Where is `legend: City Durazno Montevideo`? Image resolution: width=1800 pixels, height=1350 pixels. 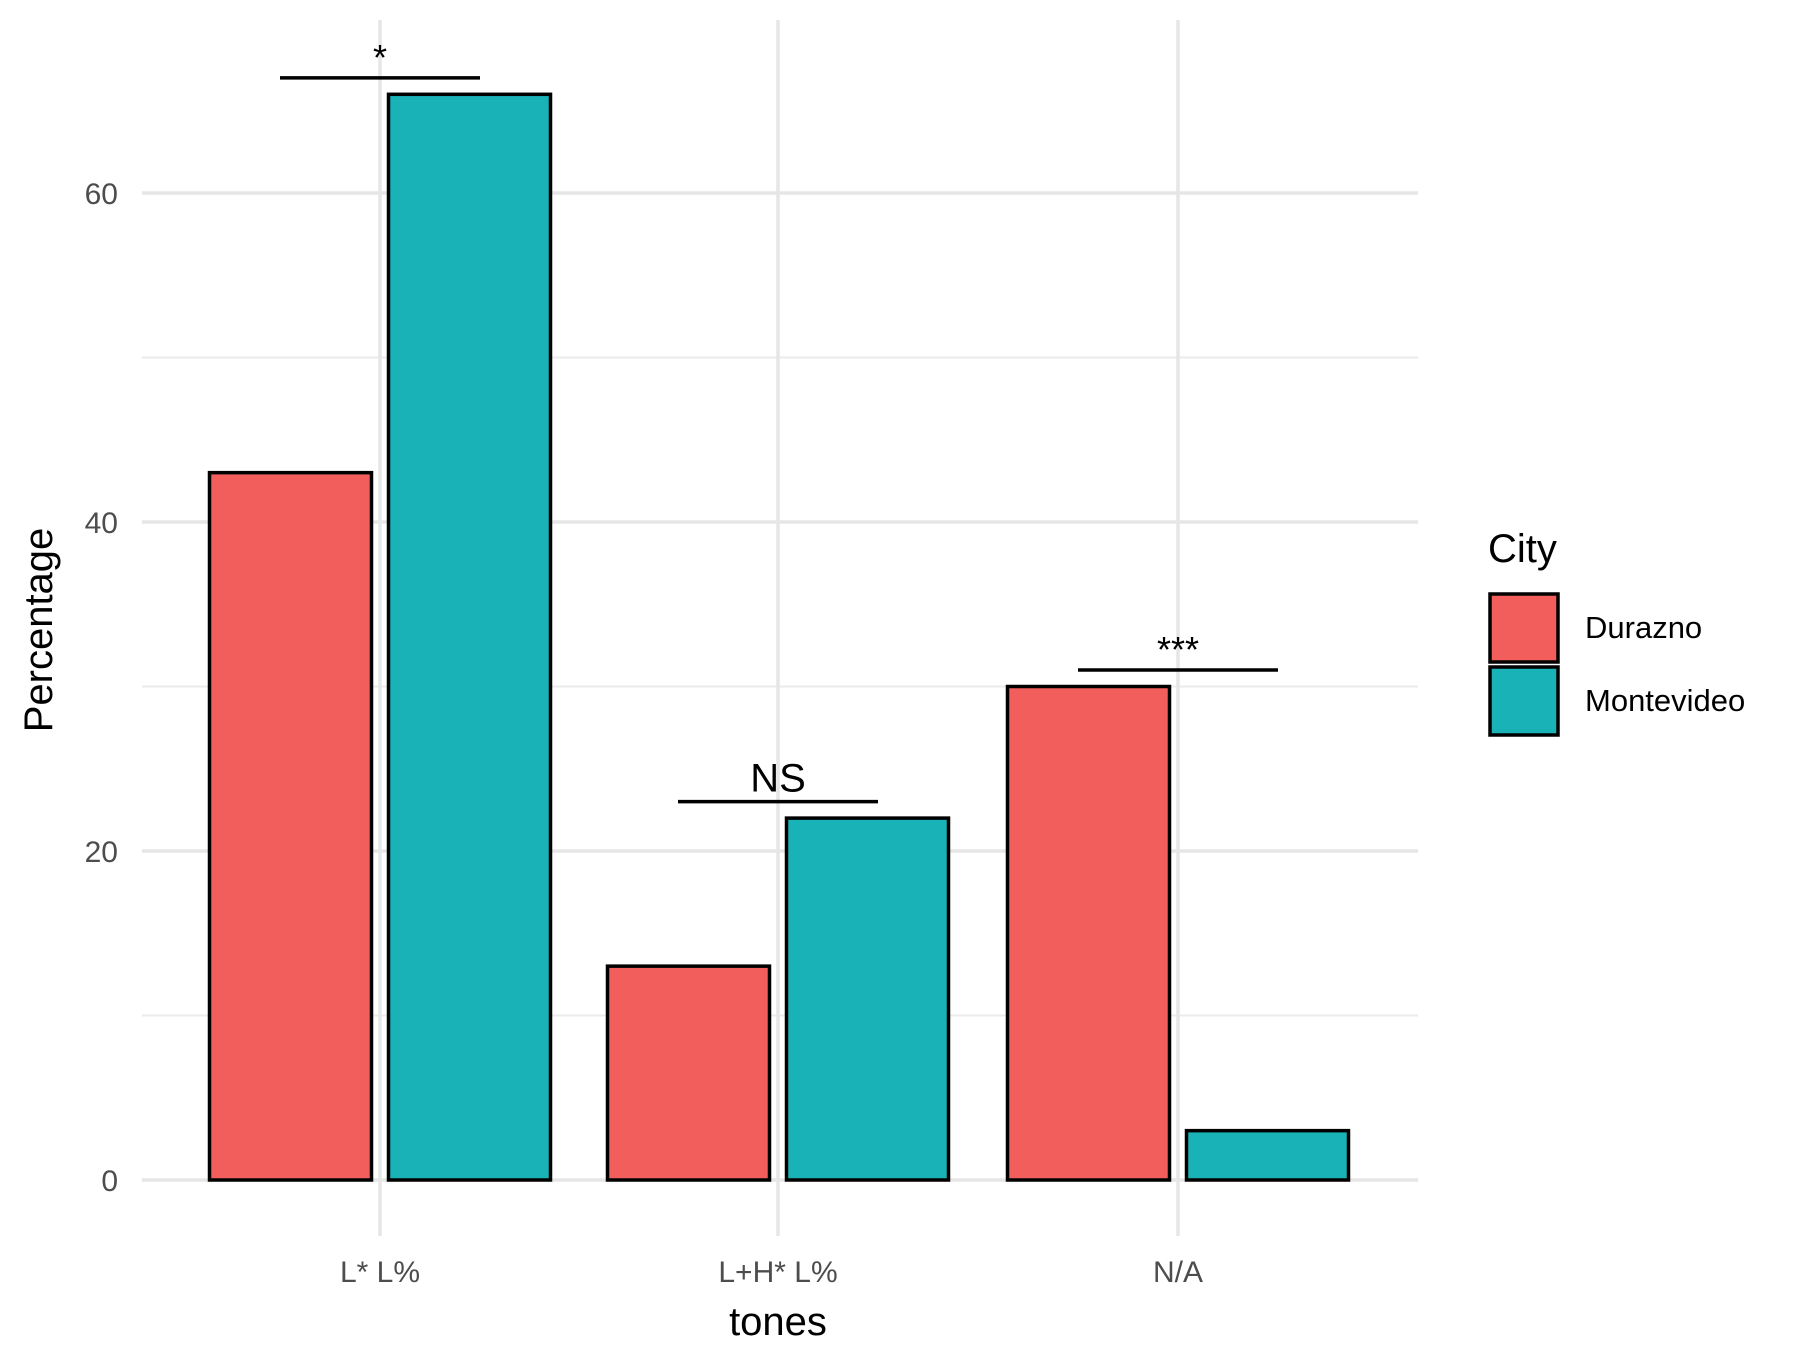 legend: City Durazno Montevideo is located at coordinates (1616, 632).